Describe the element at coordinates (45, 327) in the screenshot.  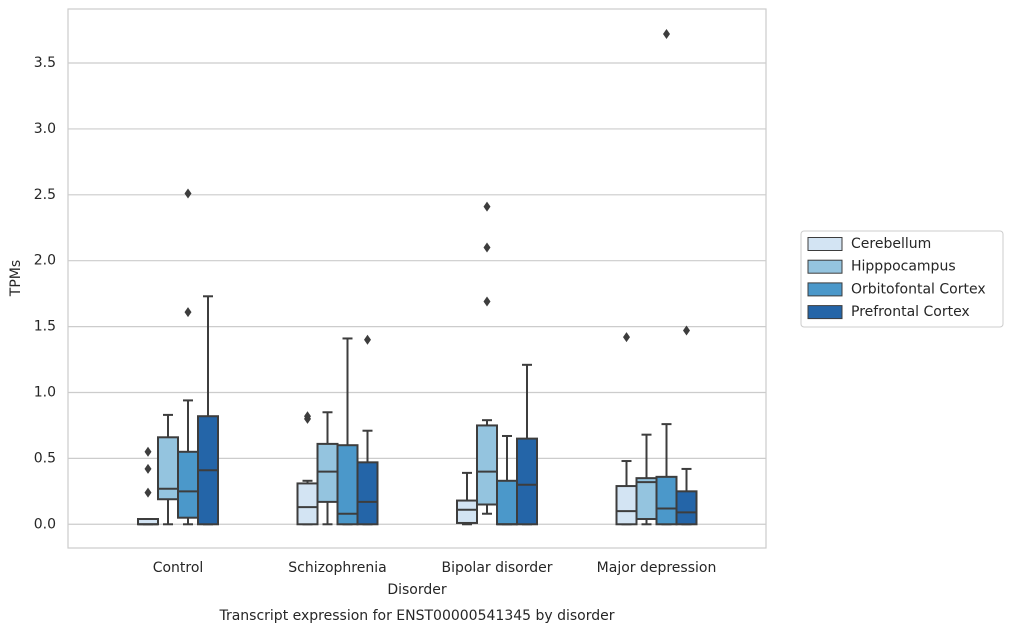
I see `y-tick-label: 1.5` at that location.